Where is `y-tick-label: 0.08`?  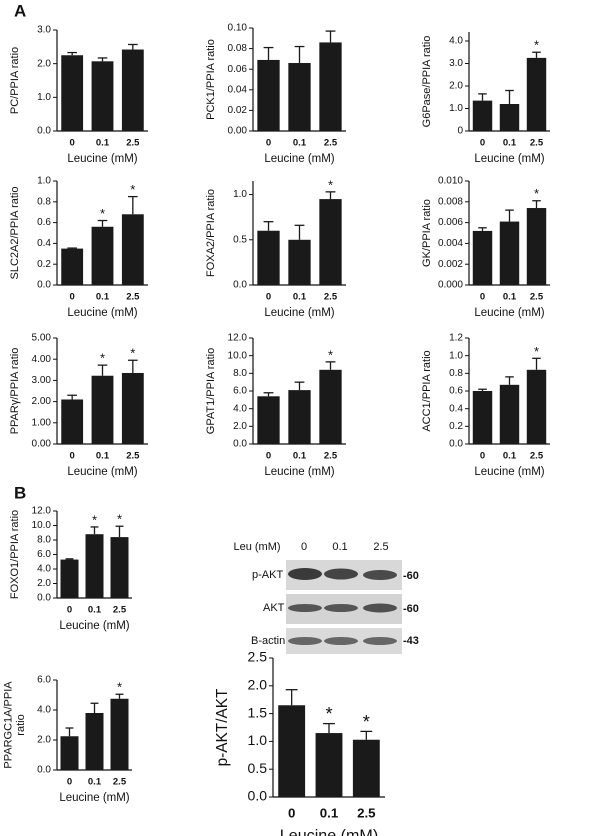
y-tick-label: 0.08 is located at coordinates (238, 48).